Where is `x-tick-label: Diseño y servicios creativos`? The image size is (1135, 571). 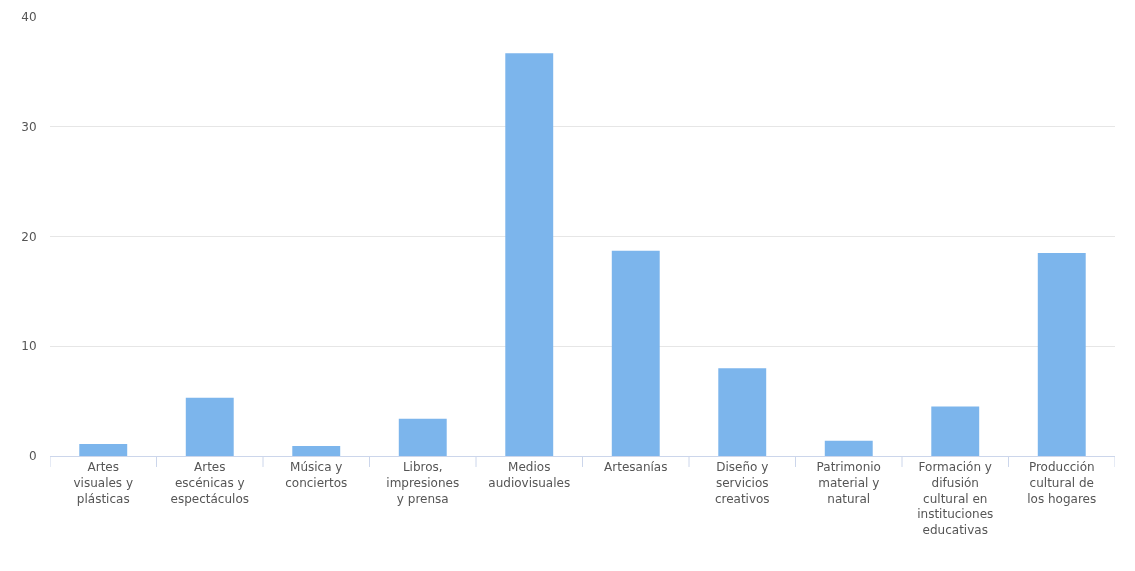
x-tick-label: Diseño y servicios creativos is located at coordinates (742, 483).